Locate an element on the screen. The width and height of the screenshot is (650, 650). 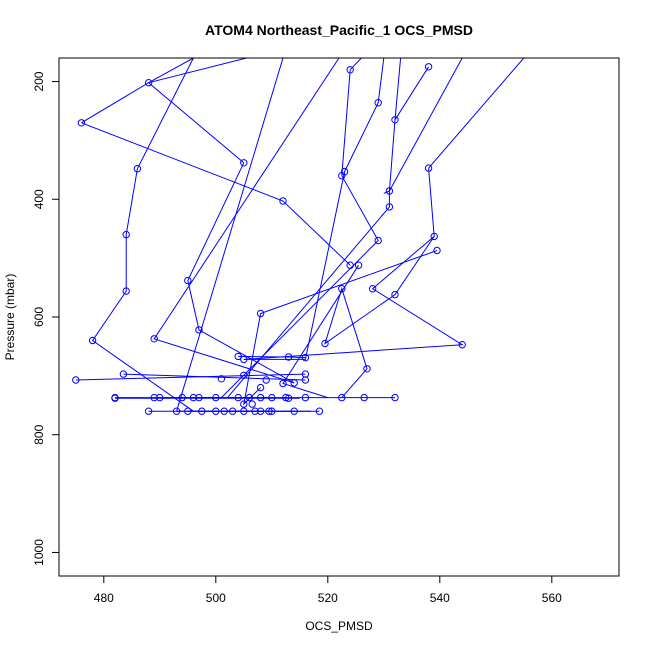
x-tick-label-480: 480 is located at coordinates (104, 598).